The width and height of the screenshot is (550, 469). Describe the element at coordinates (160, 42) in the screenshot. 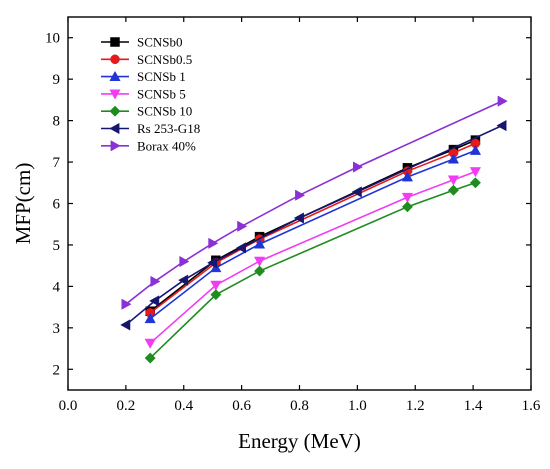

I see `legend-label: SCNSb0` at that location.